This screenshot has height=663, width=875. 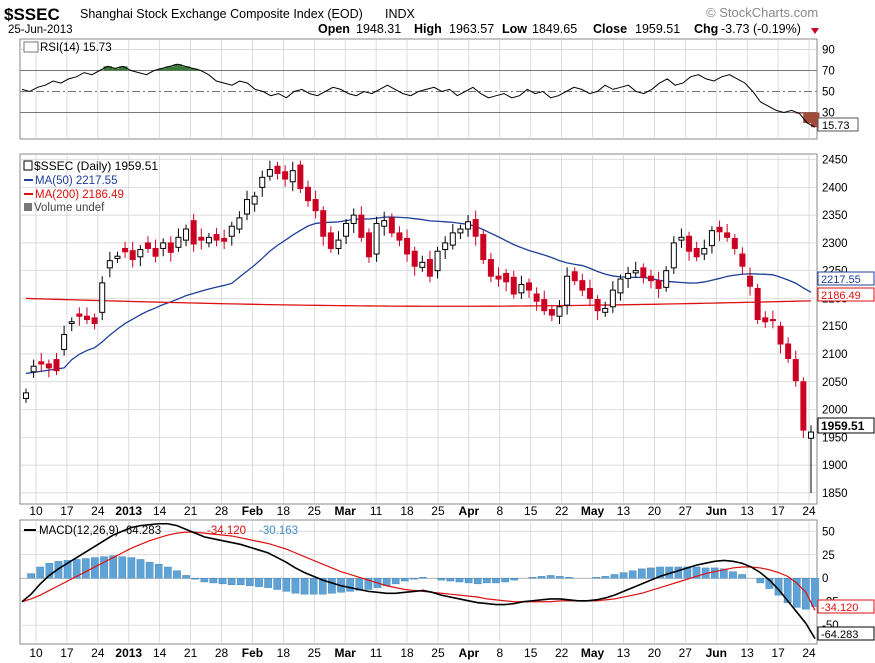 I want to click on ma200-tag, so click(x=846, y=294).